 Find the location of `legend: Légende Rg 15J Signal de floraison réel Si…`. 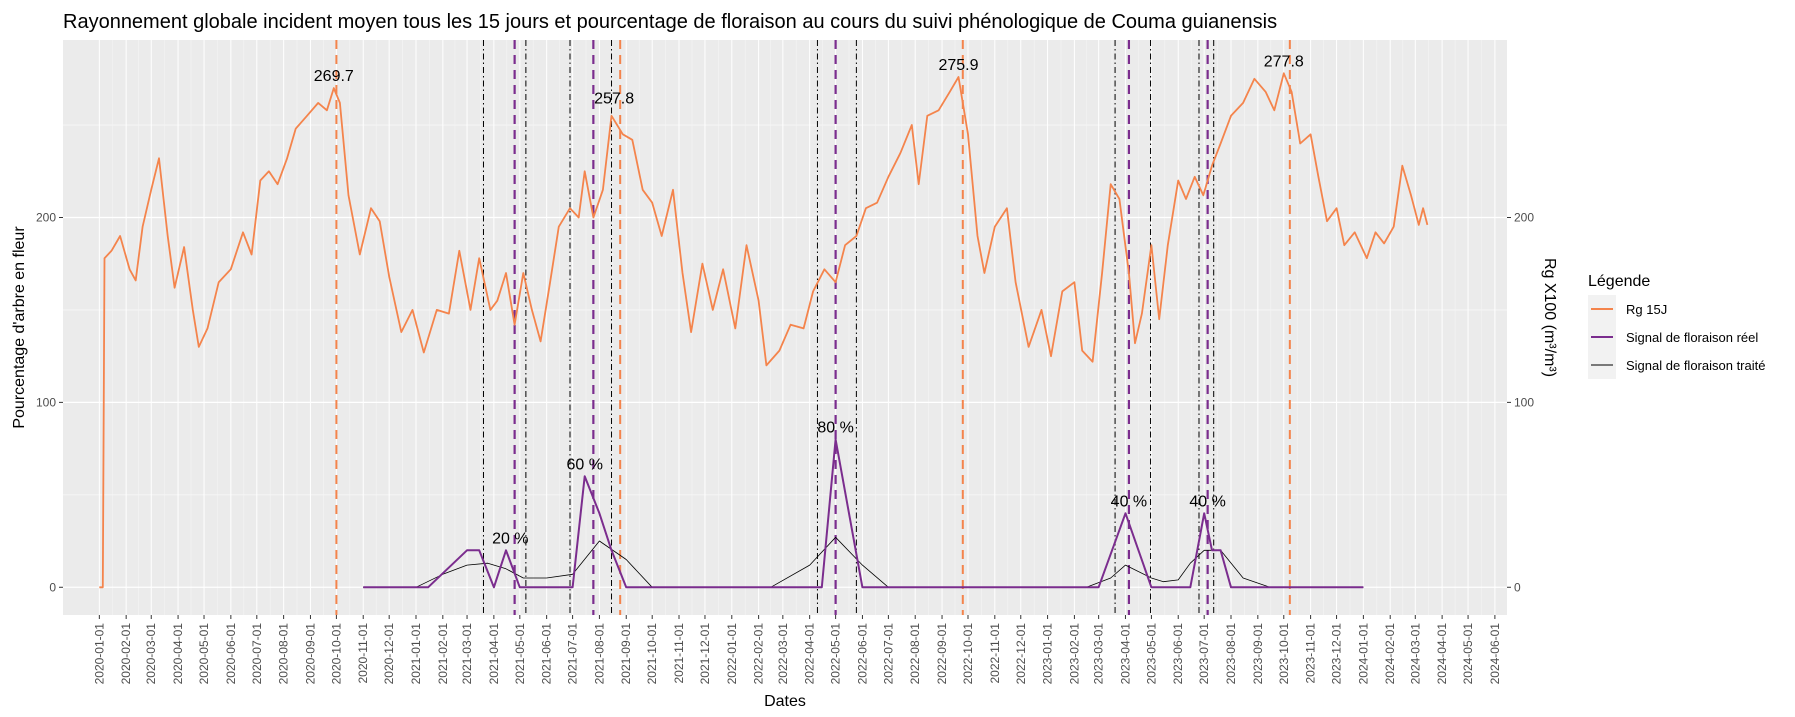

legend: Légende Rg 15J Signal de floraison réel Si… is located at coordinates (1676, 326).